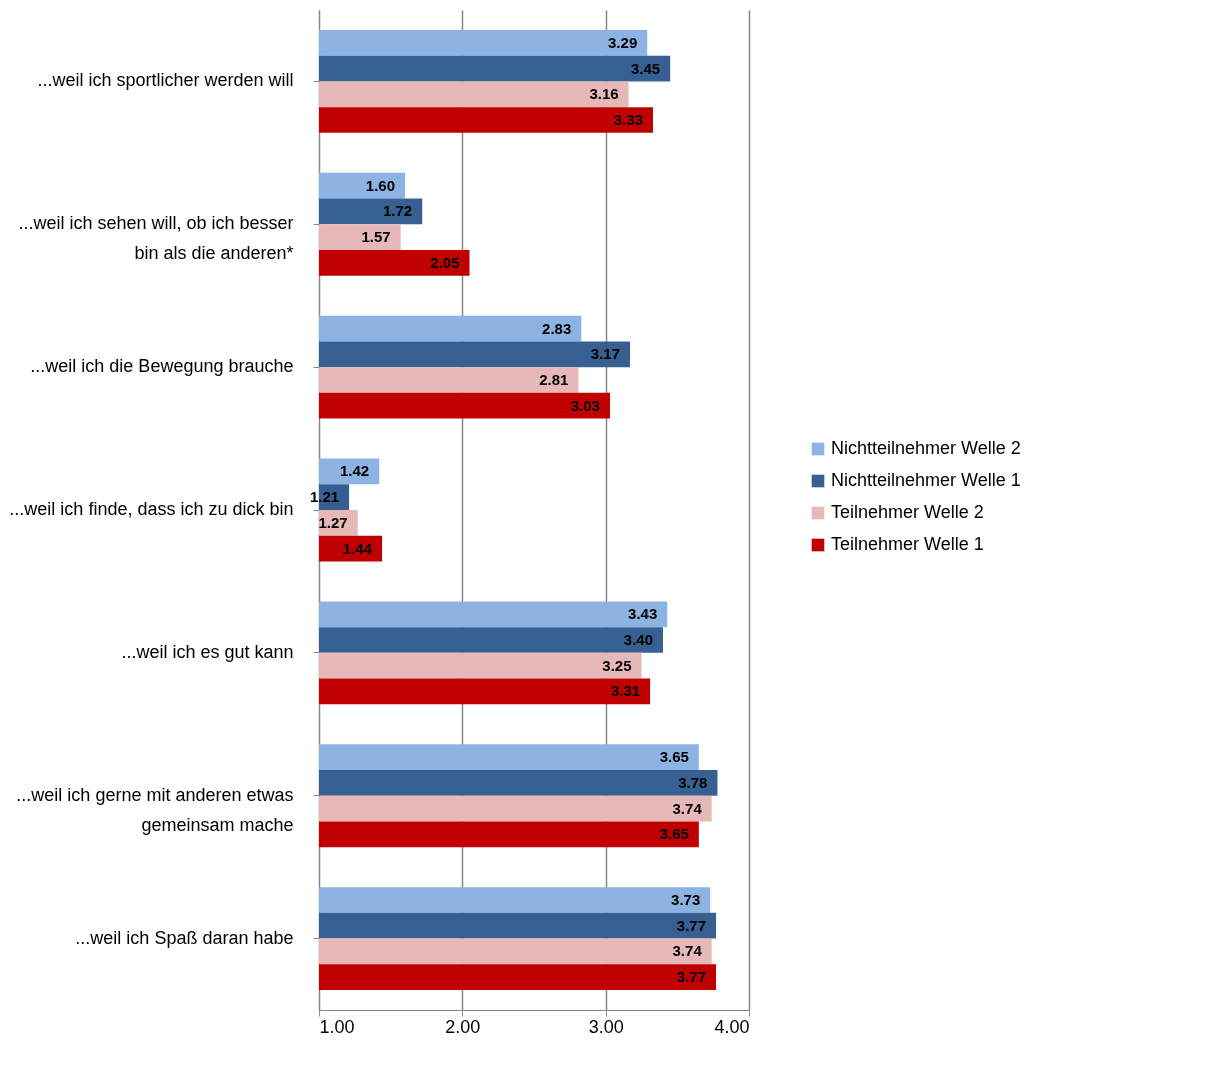 The image size is (1207, 1086). Describe the element at coordinates (156, 238) in the screenshot. I see `y-tick-label: ...weil ich sehen will, ob ich besser bin als die anderen*` at that location.